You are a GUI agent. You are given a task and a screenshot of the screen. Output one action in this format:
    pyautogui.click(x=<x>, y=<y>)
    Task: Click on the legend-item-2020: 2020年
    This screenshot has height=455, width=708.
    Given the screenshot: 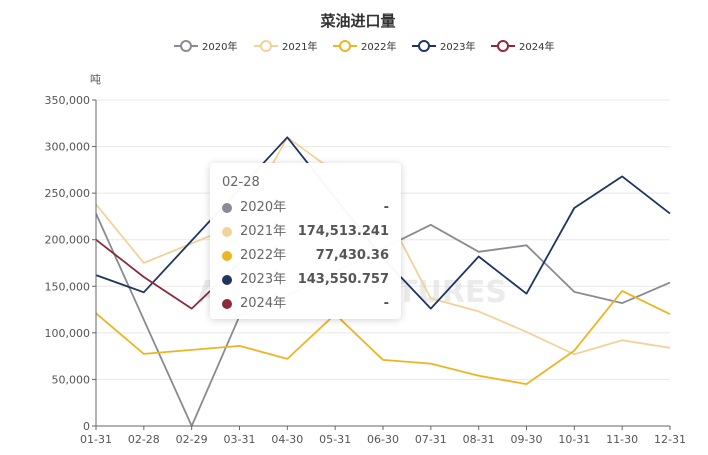 What is the action you would take?
    pyautogui.click(x=205, y=46)
    